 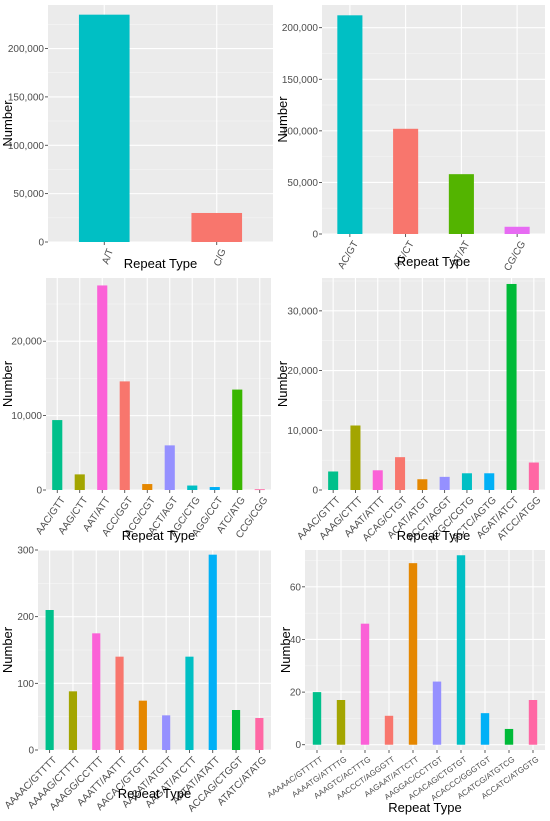 I want to click on bar-aatat-atatt, so click(x=212, y=652).